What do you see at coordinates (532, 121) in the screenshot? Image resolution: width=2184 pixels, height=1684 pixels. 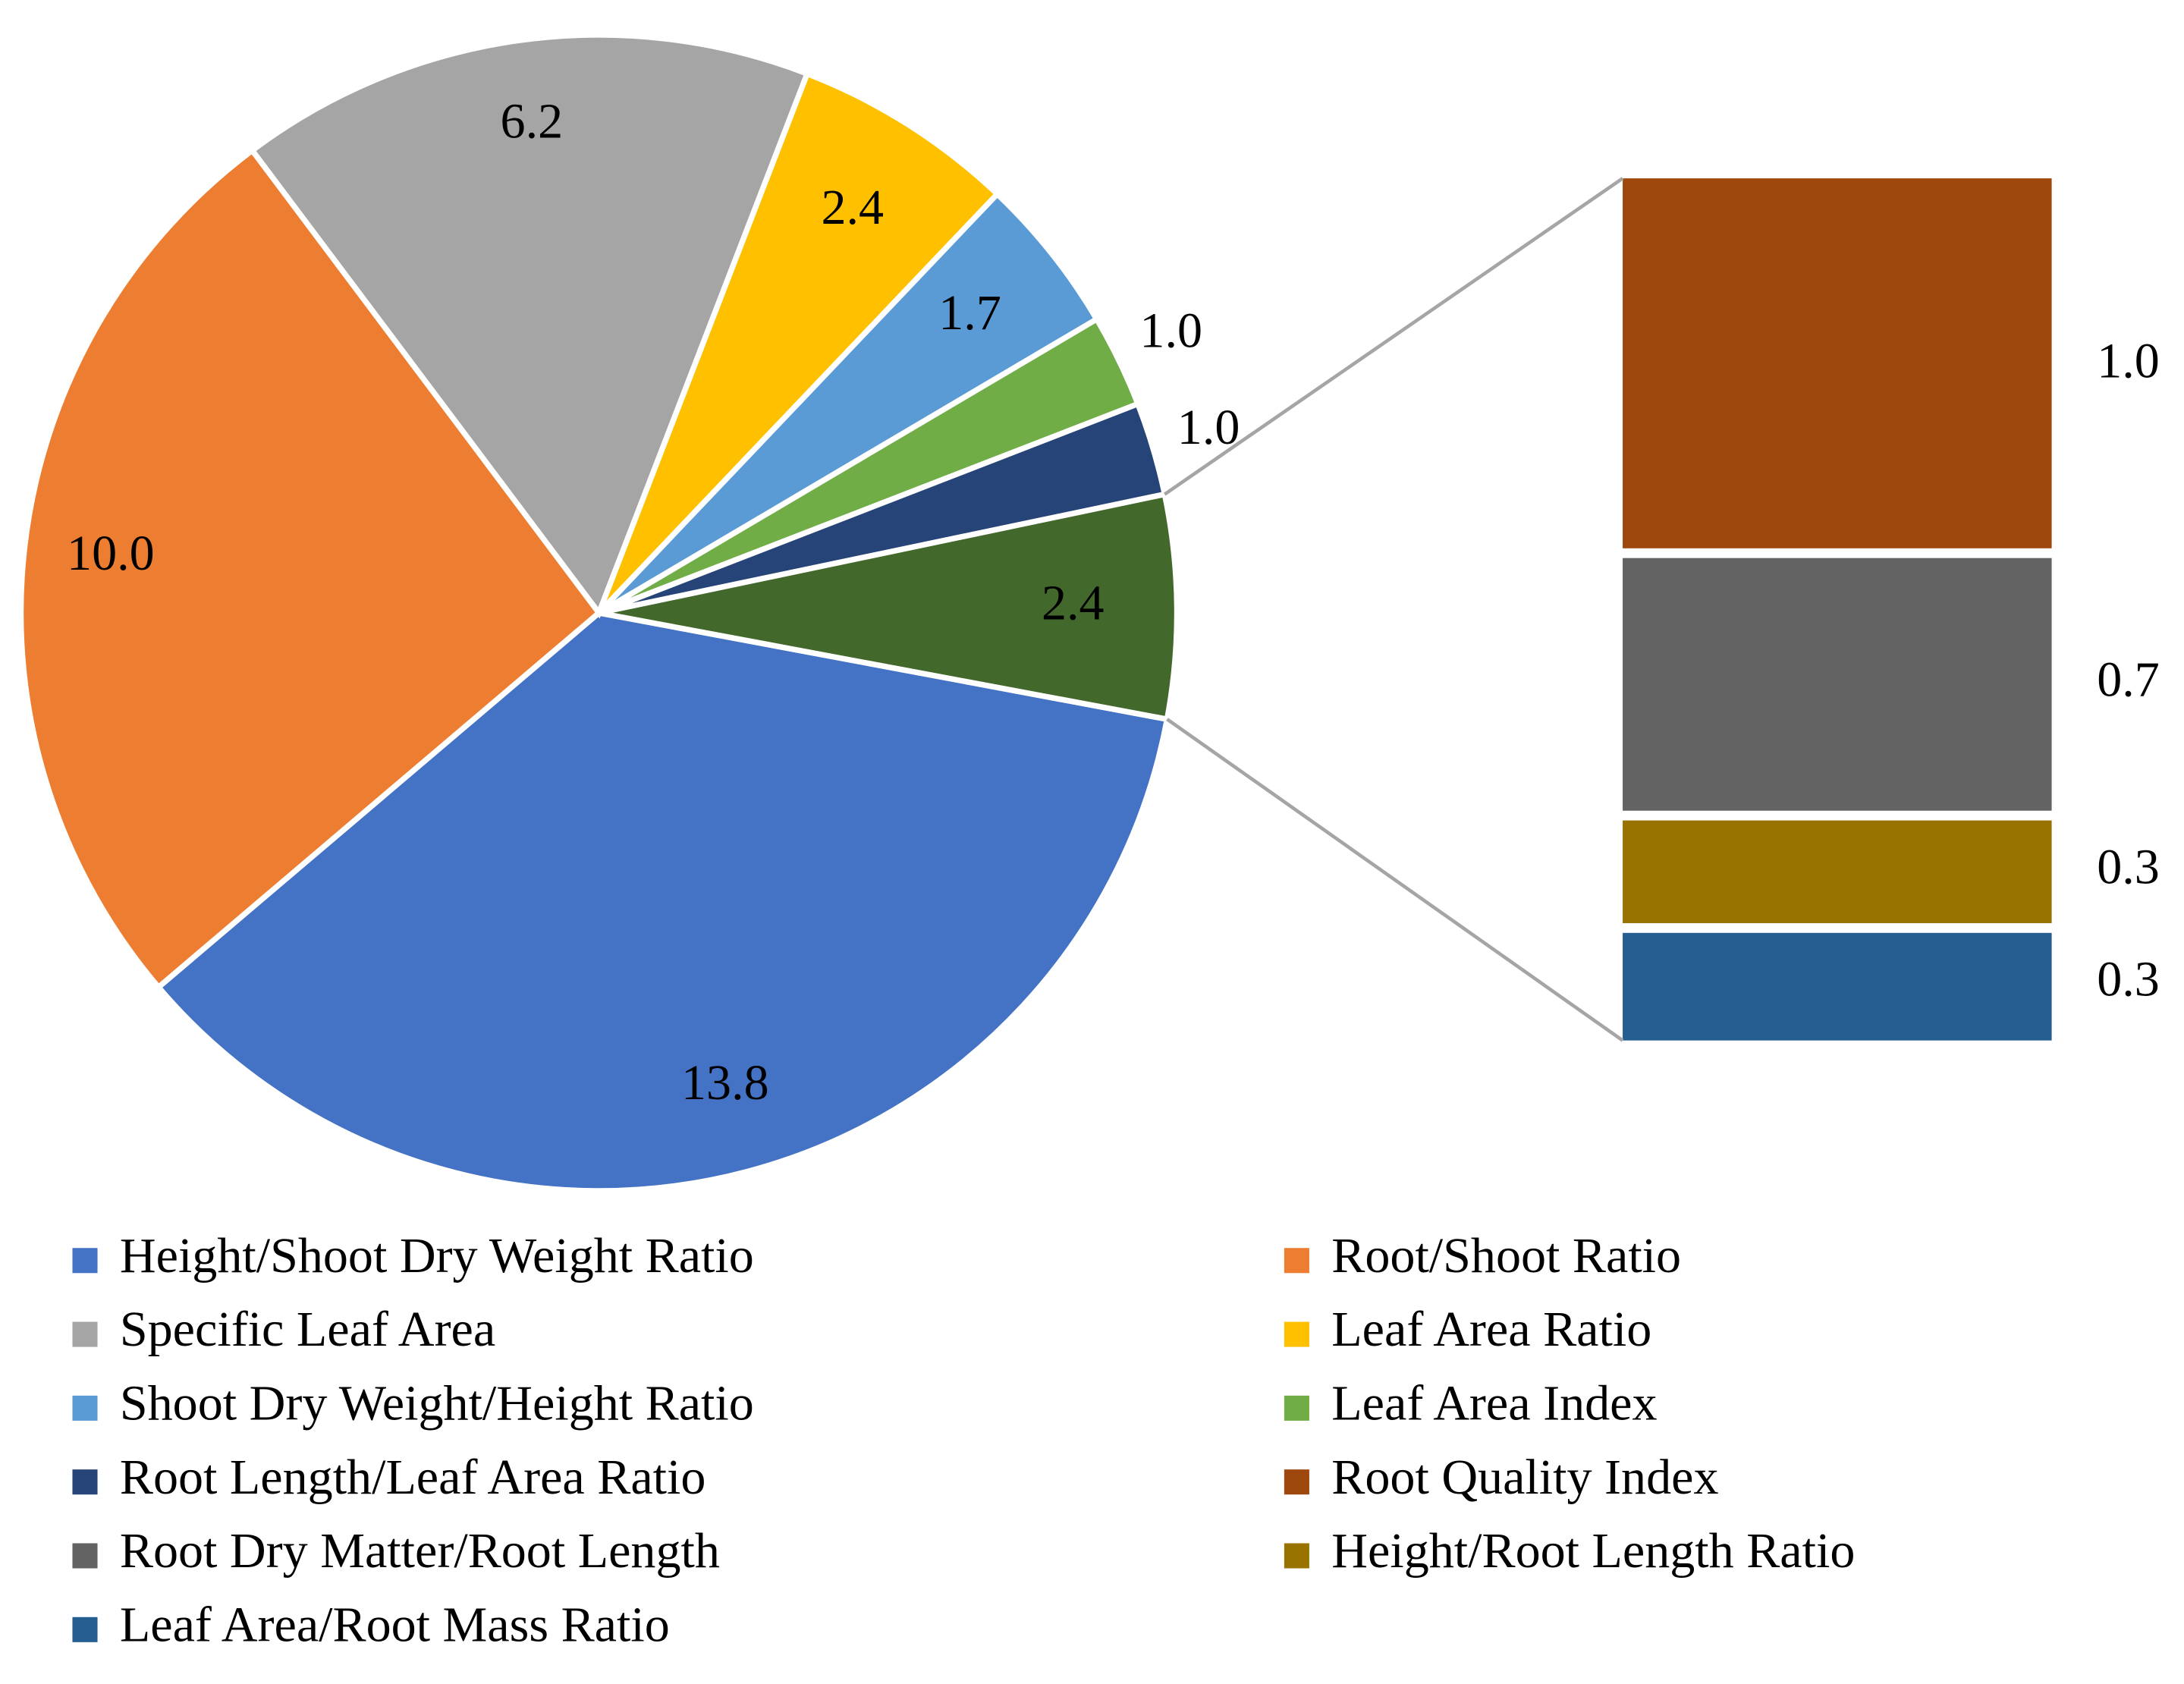 I see `data-label: 6.2` at bounding box center [532, 121].